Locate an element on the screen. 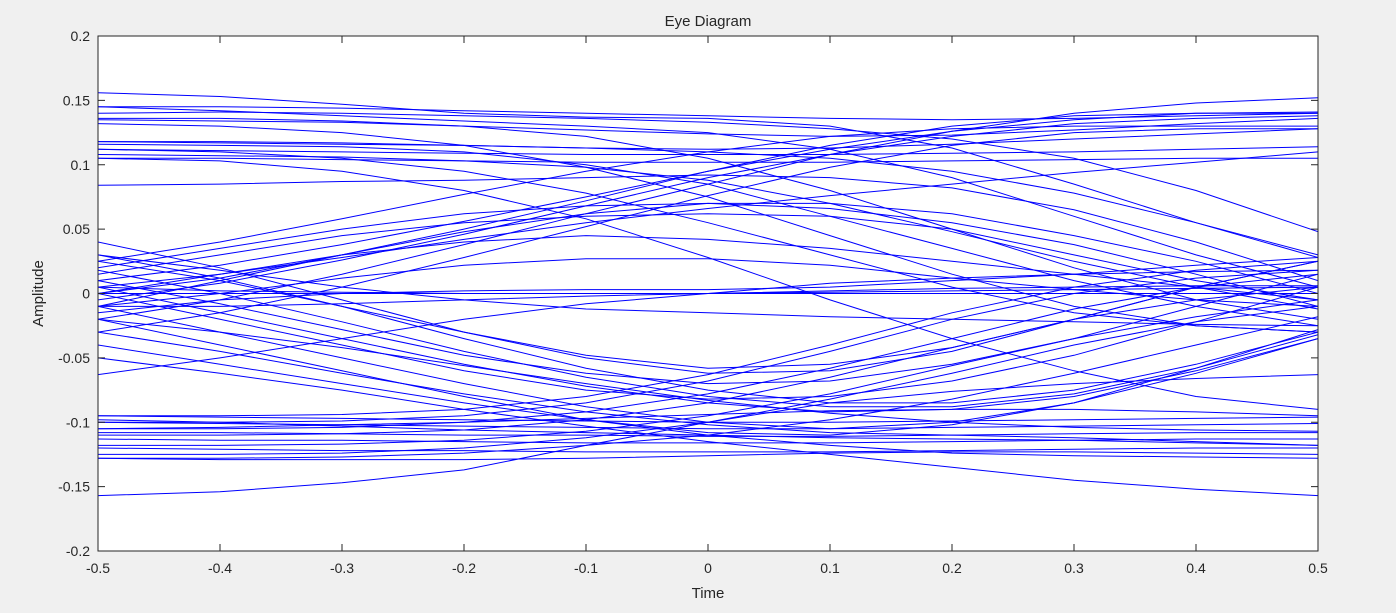 The image size is (1396, 613). x-tick-label: -0.3 is located at coordinates (342, 568).